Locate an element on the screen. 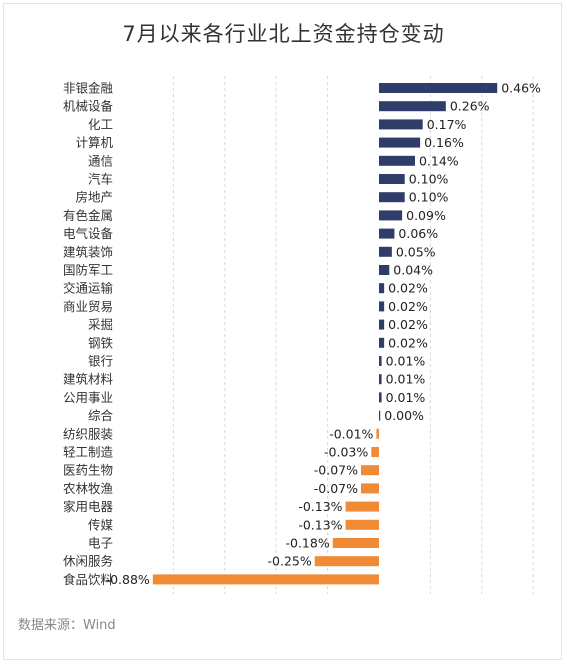 This screenshot has height=665, width=567. category-label-13: 采掘 is located at coordinates (100, 324).